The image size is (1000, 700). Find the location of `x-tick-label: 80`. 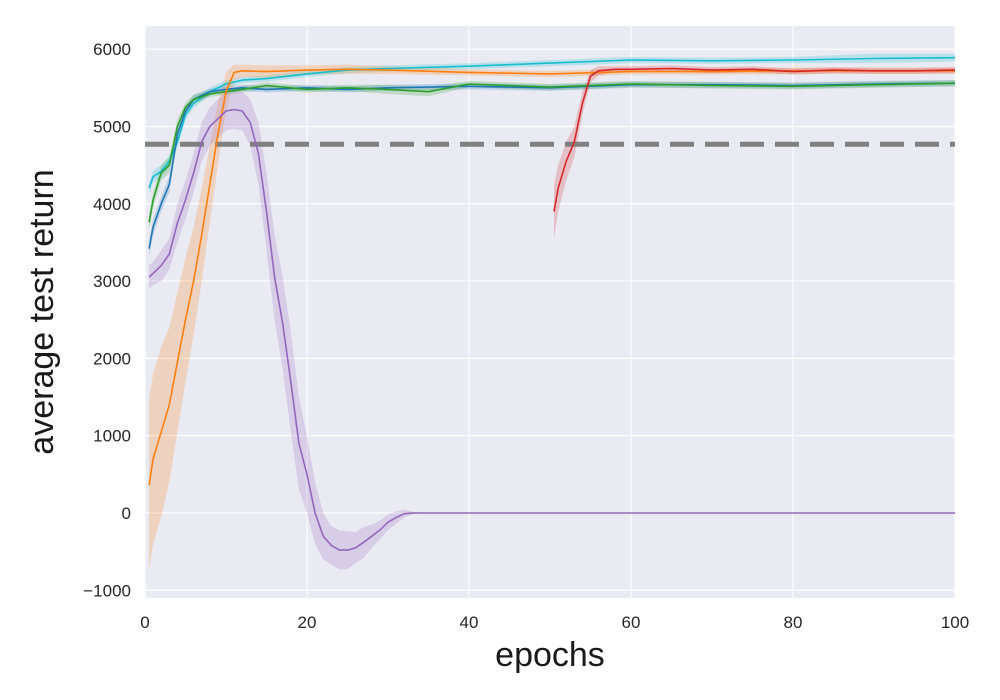

x-tick-label: 80 is located at coordinates (793, 622).